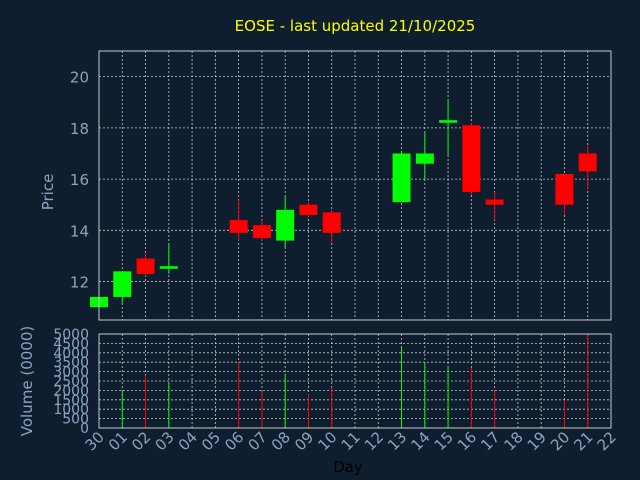 The image size is (640, 480). What do you see at coordinates (84, 429) in the screenshot?
I see `volume-tick-label: 0` at bounding box center [84, 429].